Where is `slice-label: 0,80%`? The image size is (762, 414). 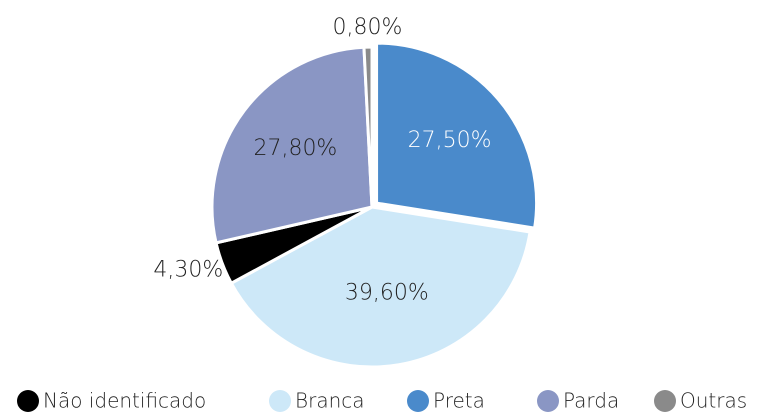 slice-label: 0,80% is located at coordinates (368, 27).